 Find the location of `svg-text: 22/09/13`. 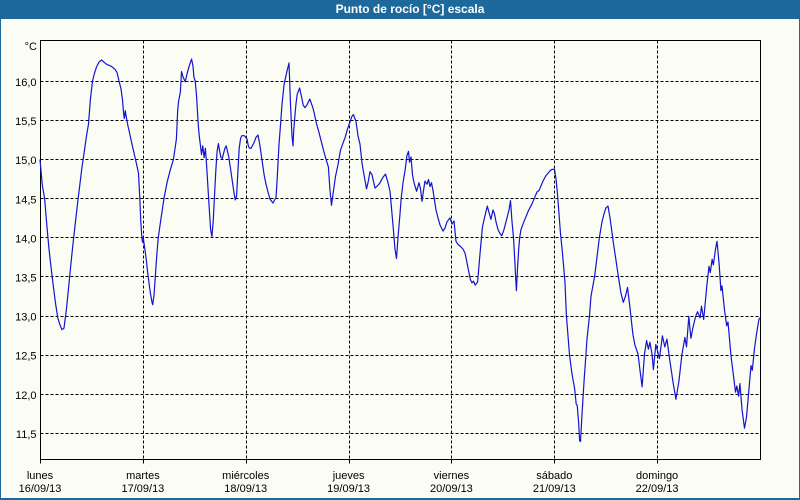

svg-text: 22/09/13 is located at coordinates (657, 489).